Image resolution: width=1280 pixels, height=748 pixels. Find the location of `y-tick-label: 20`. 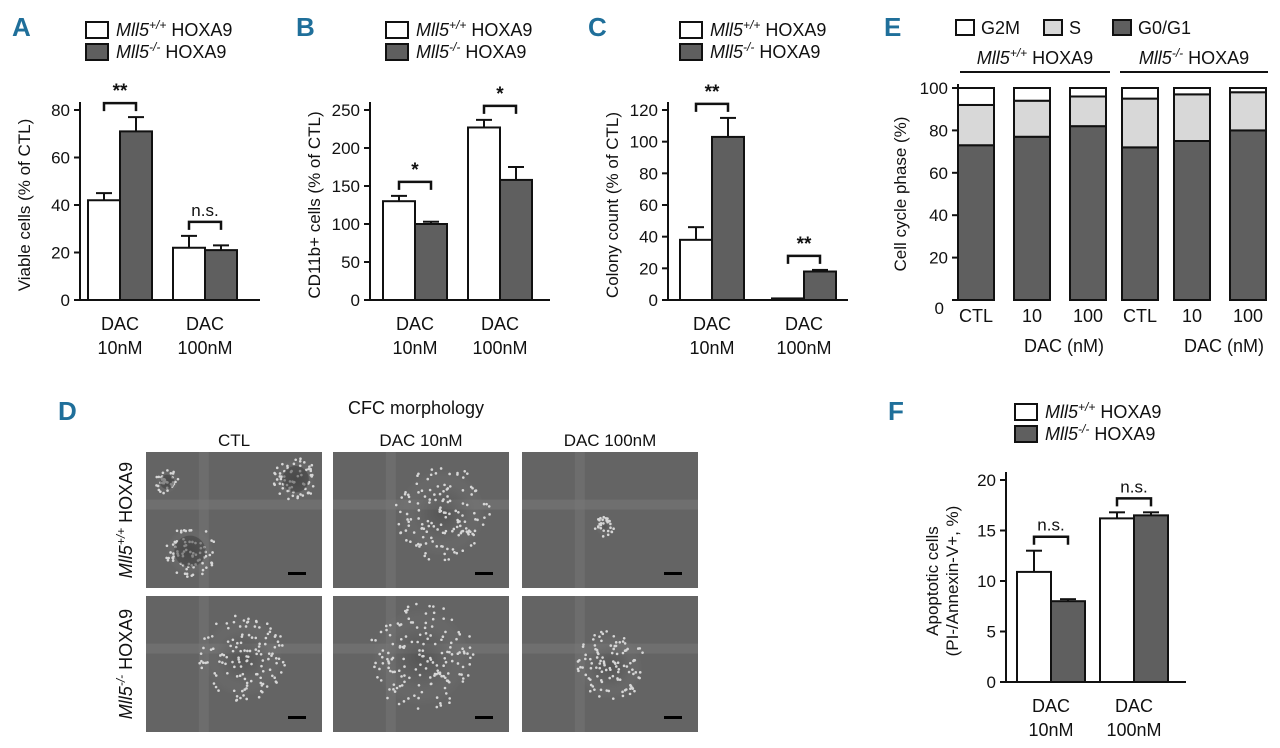

y-tick-label: 20 is located at coordinates (938, 258).